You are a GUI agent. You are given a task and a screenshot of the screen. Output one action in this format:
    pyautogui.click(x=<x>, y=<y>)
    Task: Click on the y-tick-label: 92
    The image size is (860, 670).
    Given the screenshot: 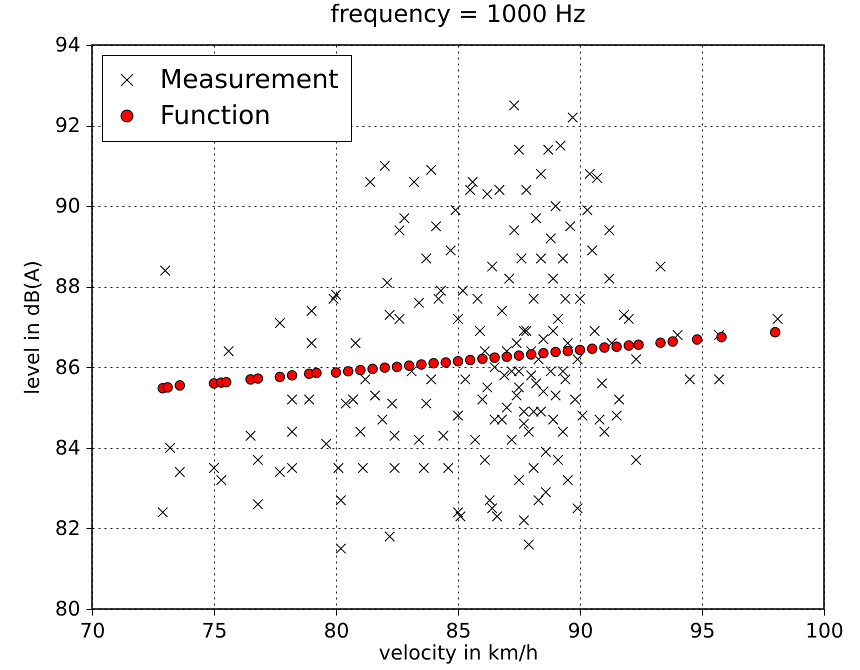 What is the action you would take?
    pyautogui.click(x=67, y=125)
    